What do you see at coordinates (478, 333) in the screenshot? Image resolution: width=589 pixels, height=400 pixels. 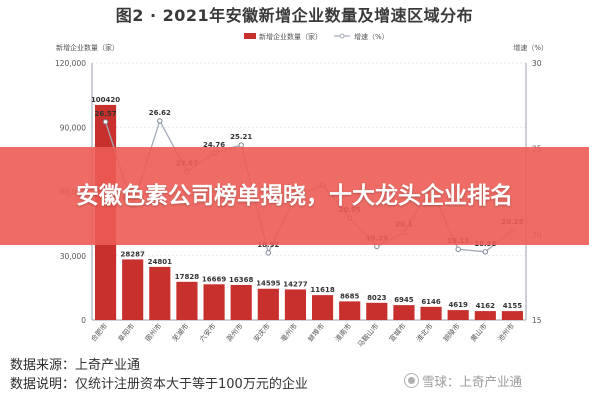 I see `x-tick-label: 黄山市` at bounding box center [478, 333].